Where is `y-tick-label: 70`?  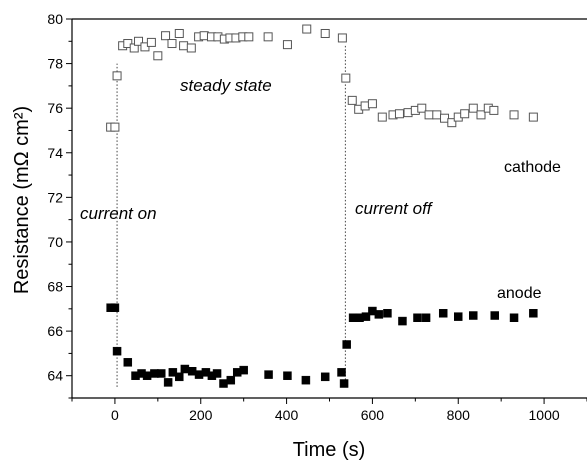
y-tick-label: 70 is located at coordinates (55, 242).